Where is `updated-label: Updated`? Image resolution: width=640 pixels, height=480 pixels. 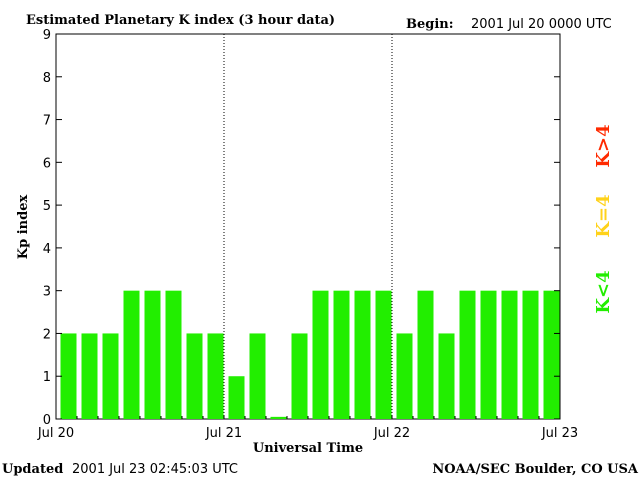 updated-label: Updated is located at coordinates (32, 469).